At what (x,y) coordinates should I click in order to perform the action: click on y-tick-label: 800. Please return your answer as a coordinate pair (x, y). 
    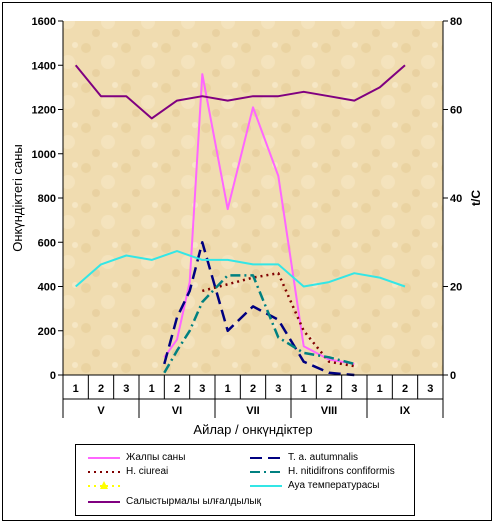
    Looking at the image, I should click on (47, 199).